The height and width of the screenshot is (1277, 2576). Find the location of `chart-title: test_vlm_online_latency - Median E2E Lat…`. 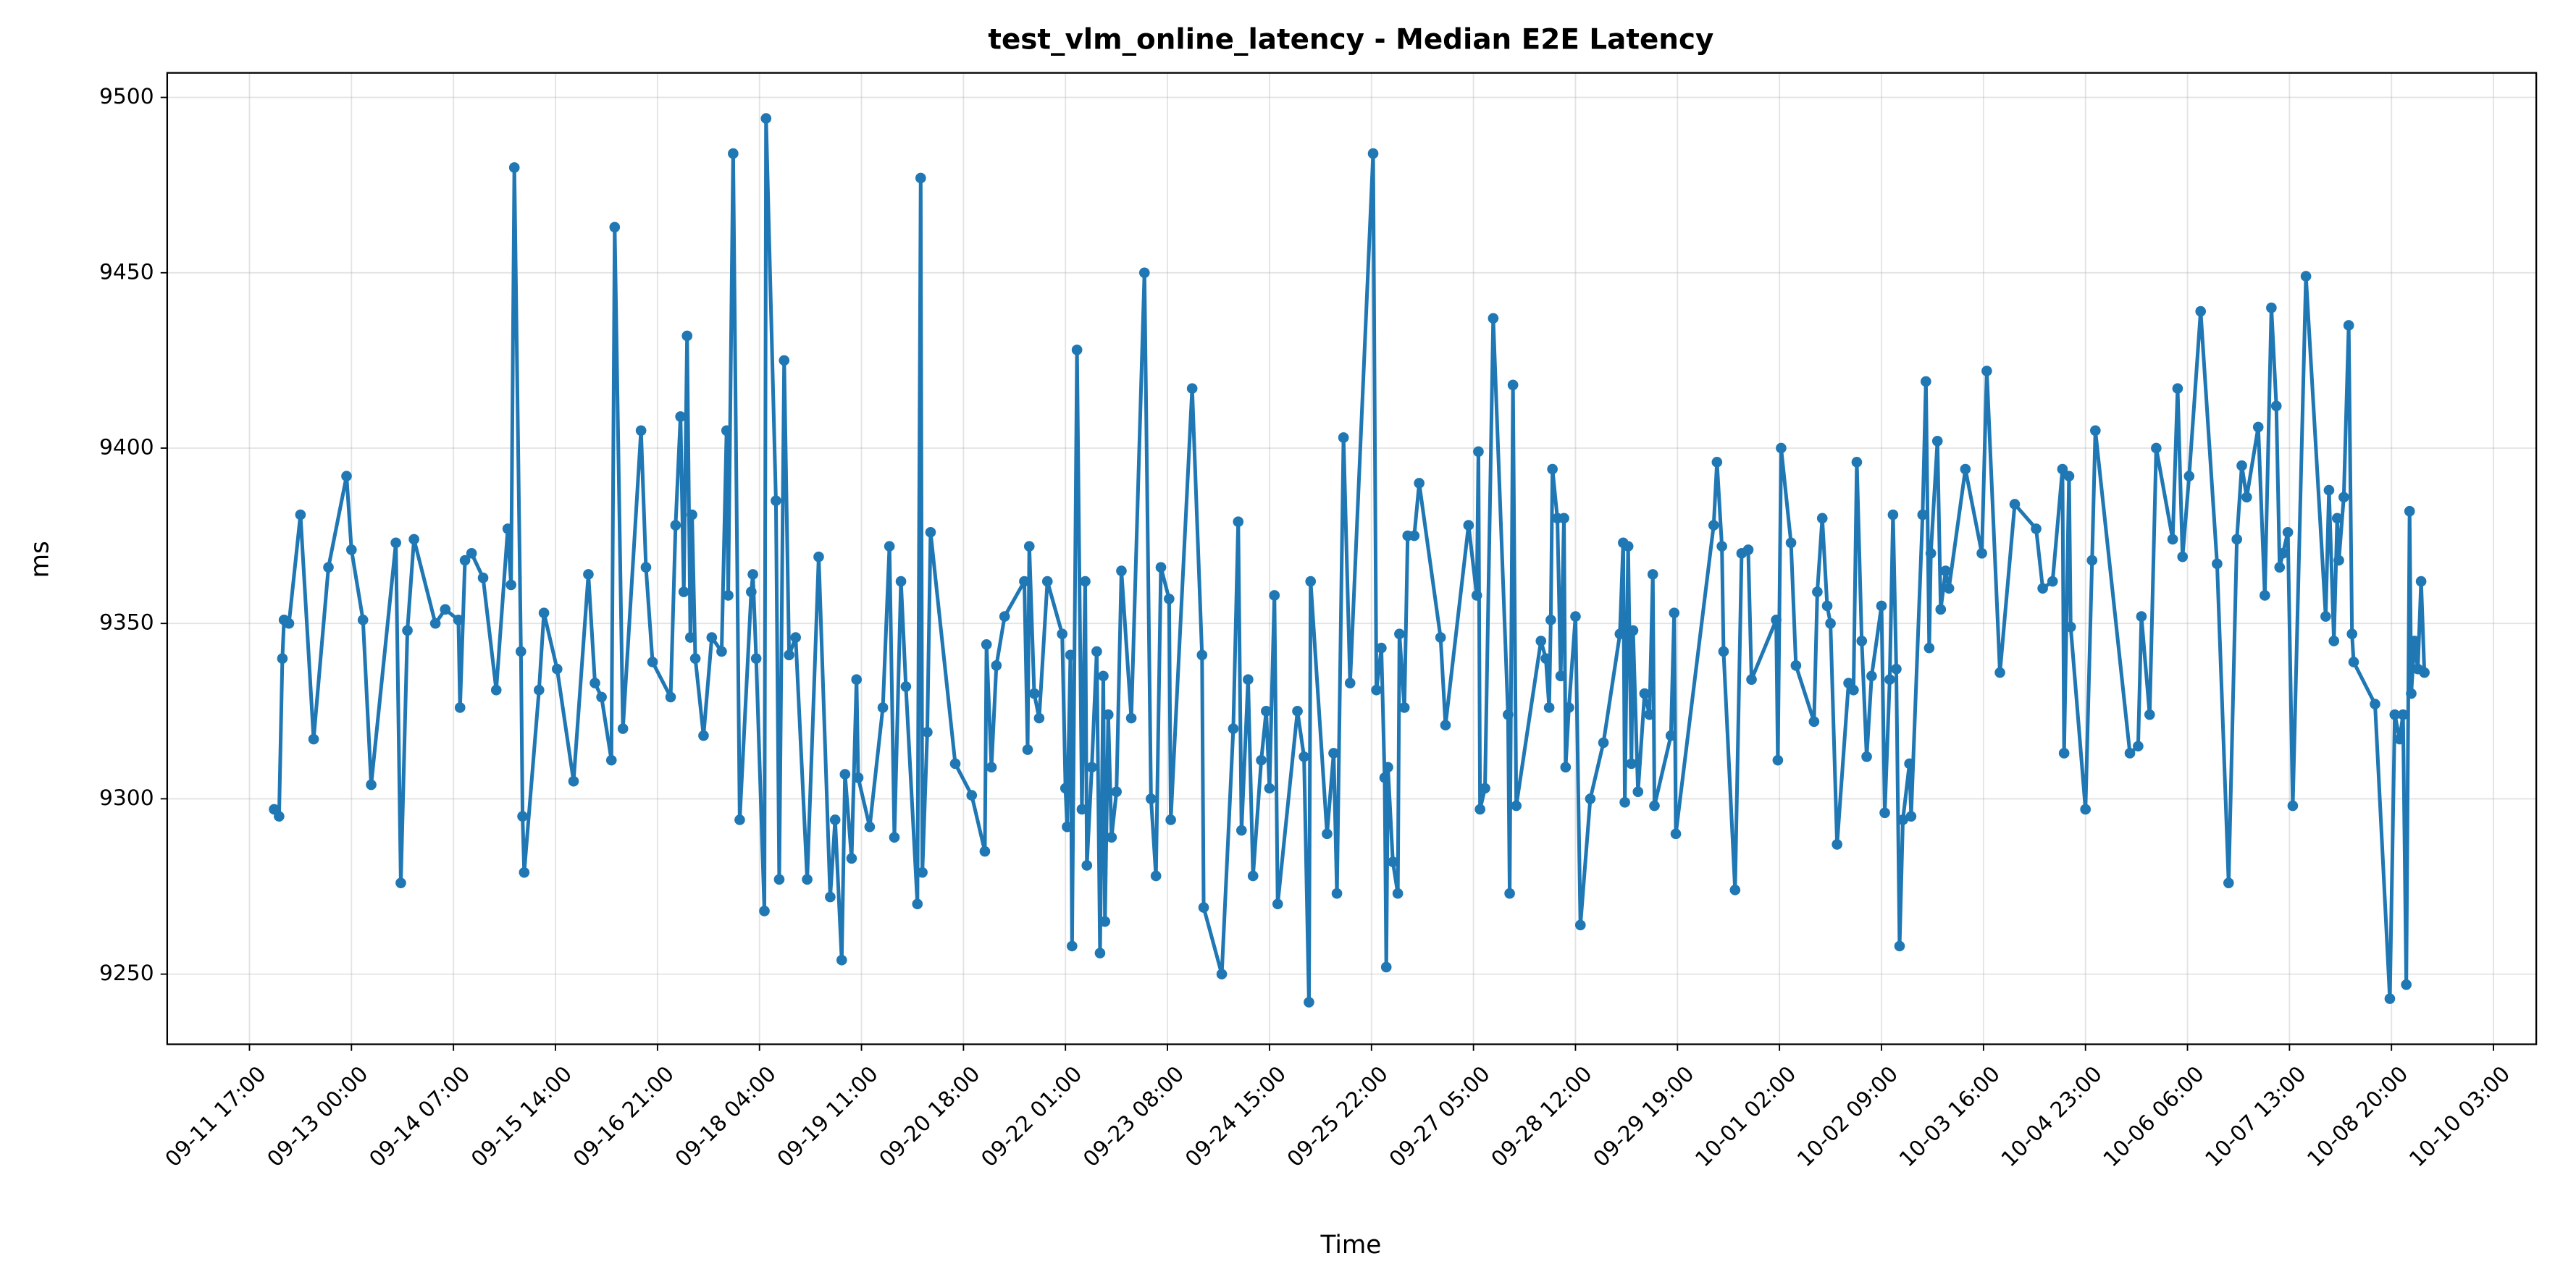

chart-title: test_vlm_online_latency - Median E2E Lat… is located at coordinates (1350, 40).